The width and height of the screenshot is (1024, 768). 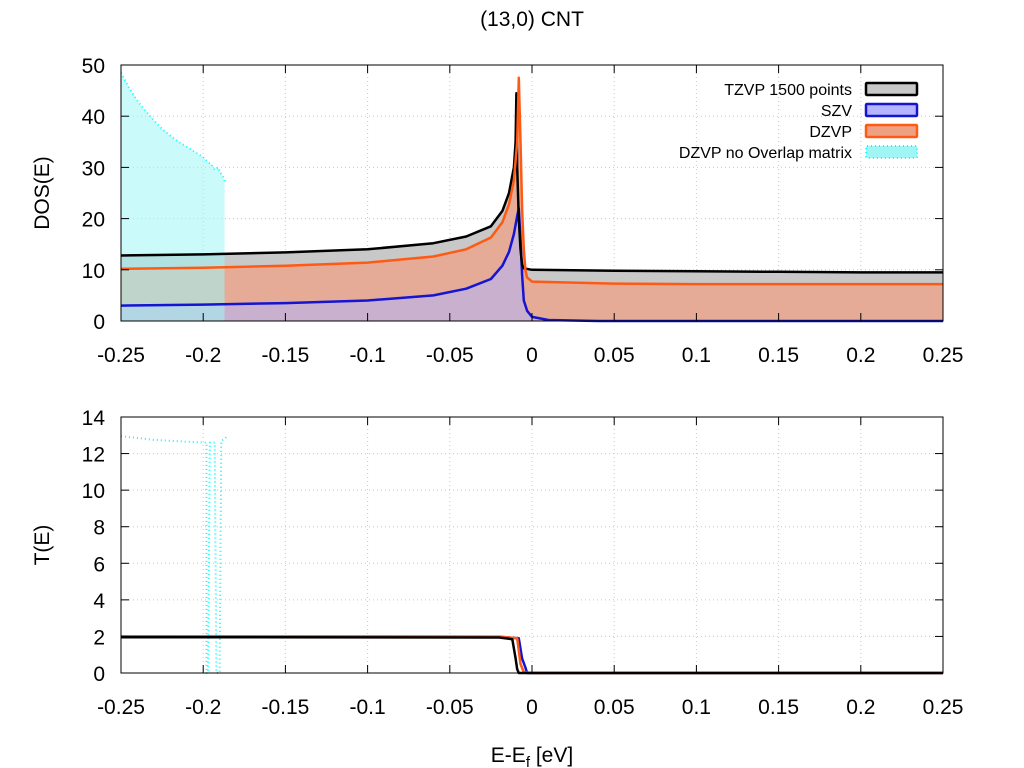 I want to click on y-tick-label: 50, so click(x=93, y=66).